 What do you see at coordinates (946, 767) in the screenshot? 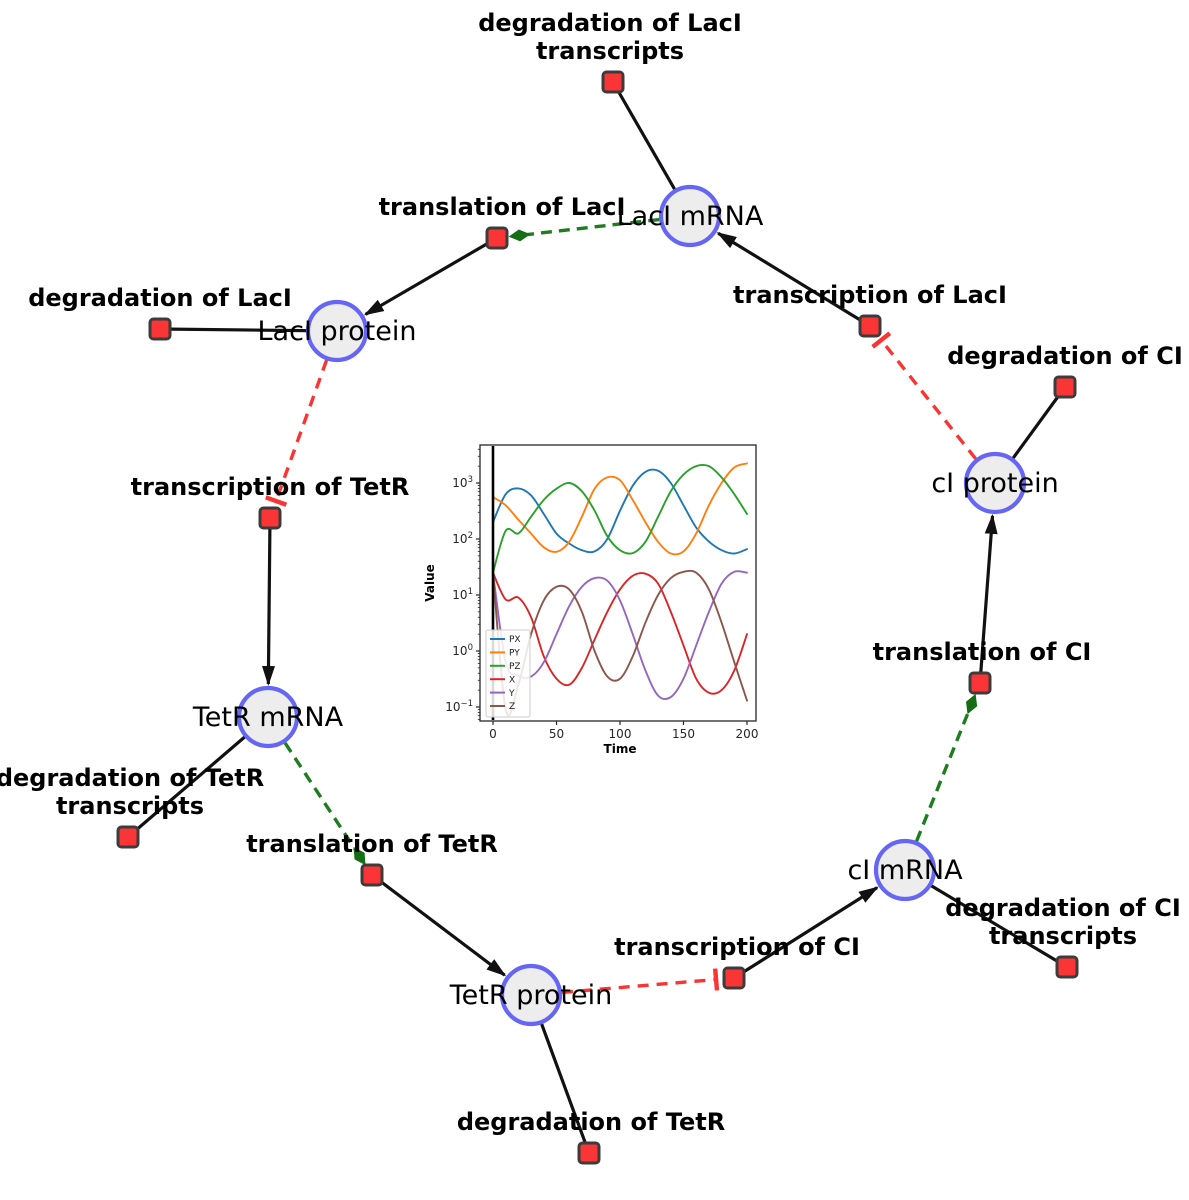
I see `edge-modifier-cI_mRNA-transl_CI` at bounding box center [946, 767].